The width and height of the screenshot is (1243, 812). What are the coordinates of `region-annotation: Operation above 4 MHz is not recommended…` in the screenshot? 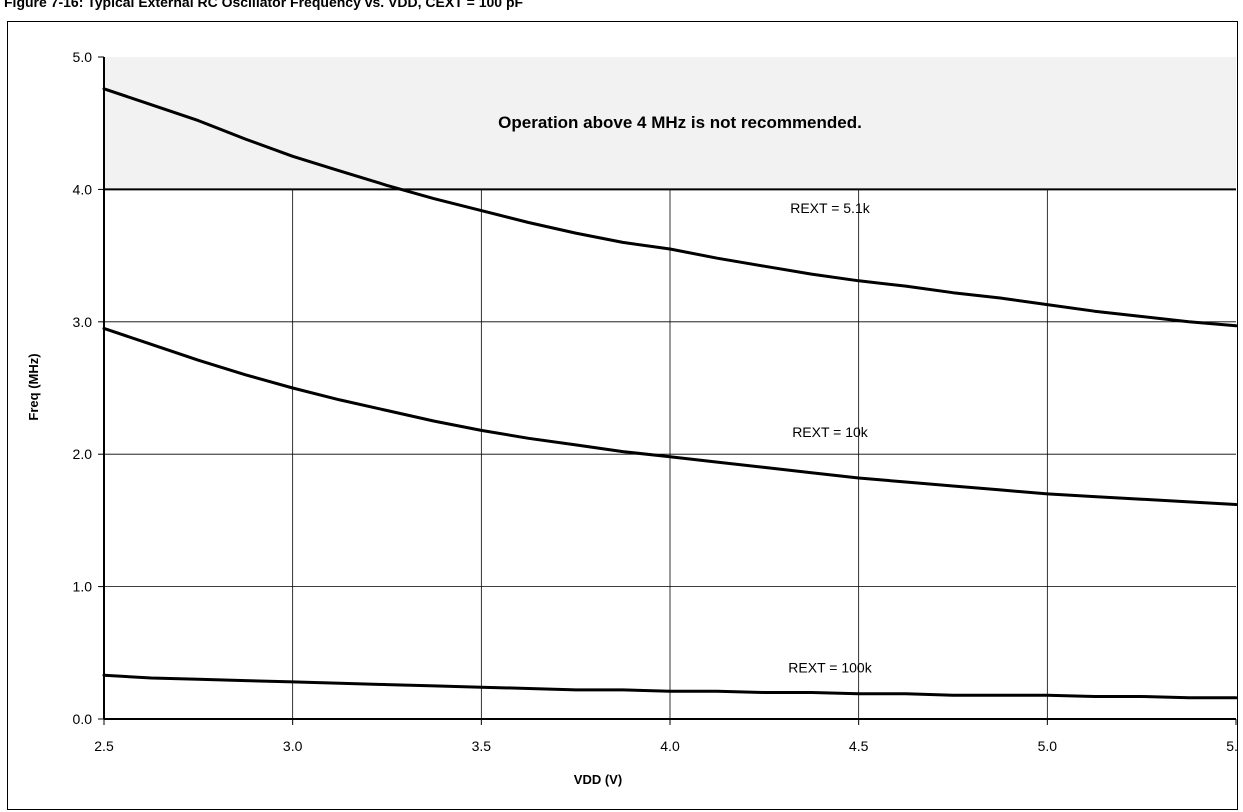 It's located at (680, 122).